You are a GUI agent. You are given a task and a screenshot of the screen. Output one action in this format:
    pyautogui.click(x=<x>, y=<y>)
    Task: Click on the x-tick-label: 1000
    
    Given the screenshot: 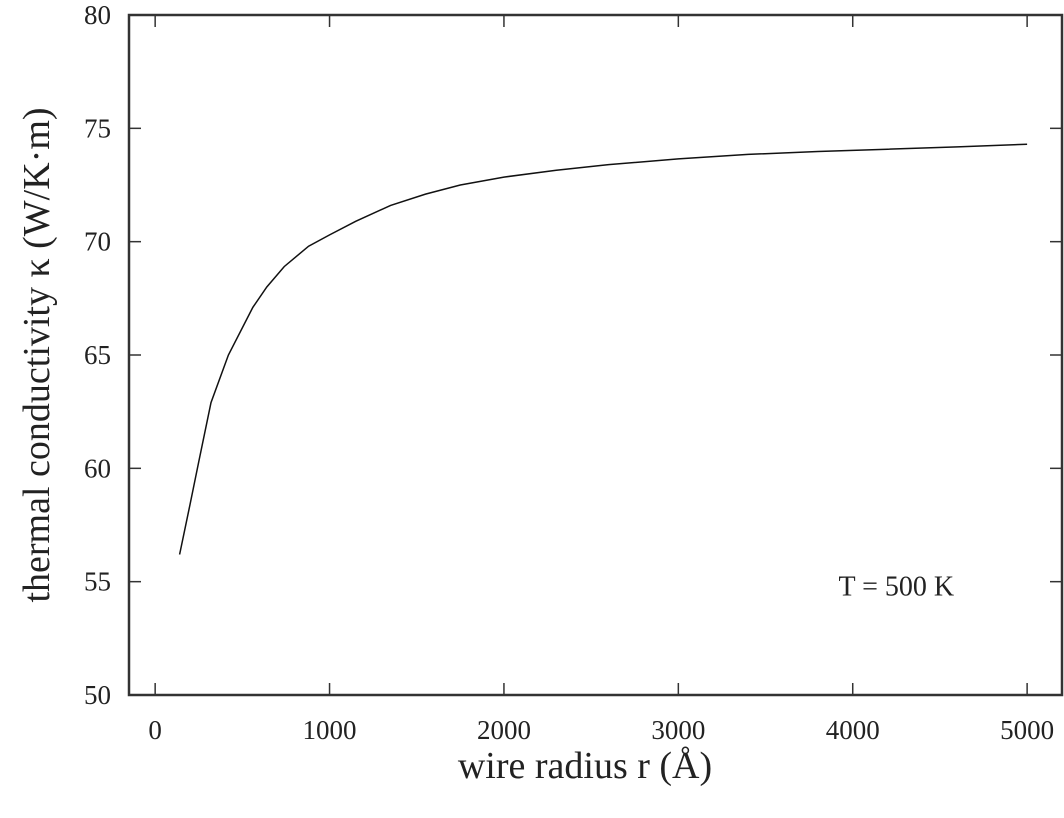 What is the action you would take?
    pyautogui.click(x=330, y=730)
    